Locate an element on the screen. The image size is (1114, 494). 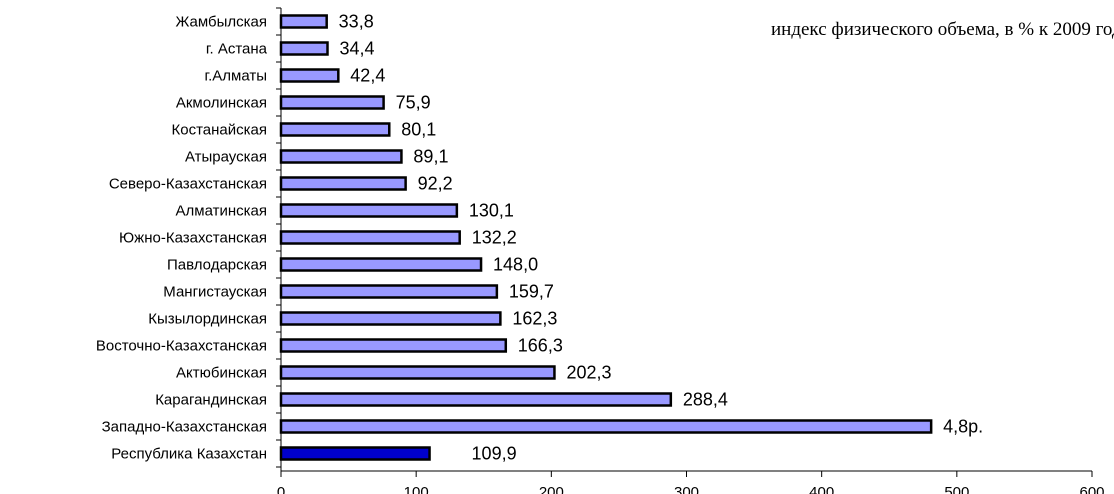
category-label: Жамбылская is located at coordinates (222, 22).